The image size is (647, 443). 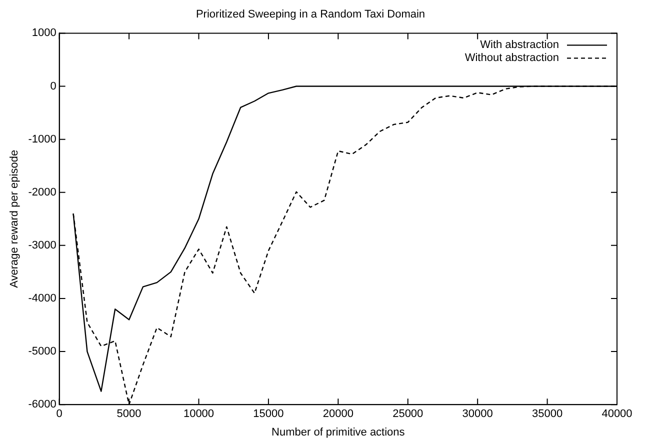 What do you see at coordinates (339, 432) in the screenshot?
I see `x-axis-title: Number of primitive actions` at bounding box center [339, 432].